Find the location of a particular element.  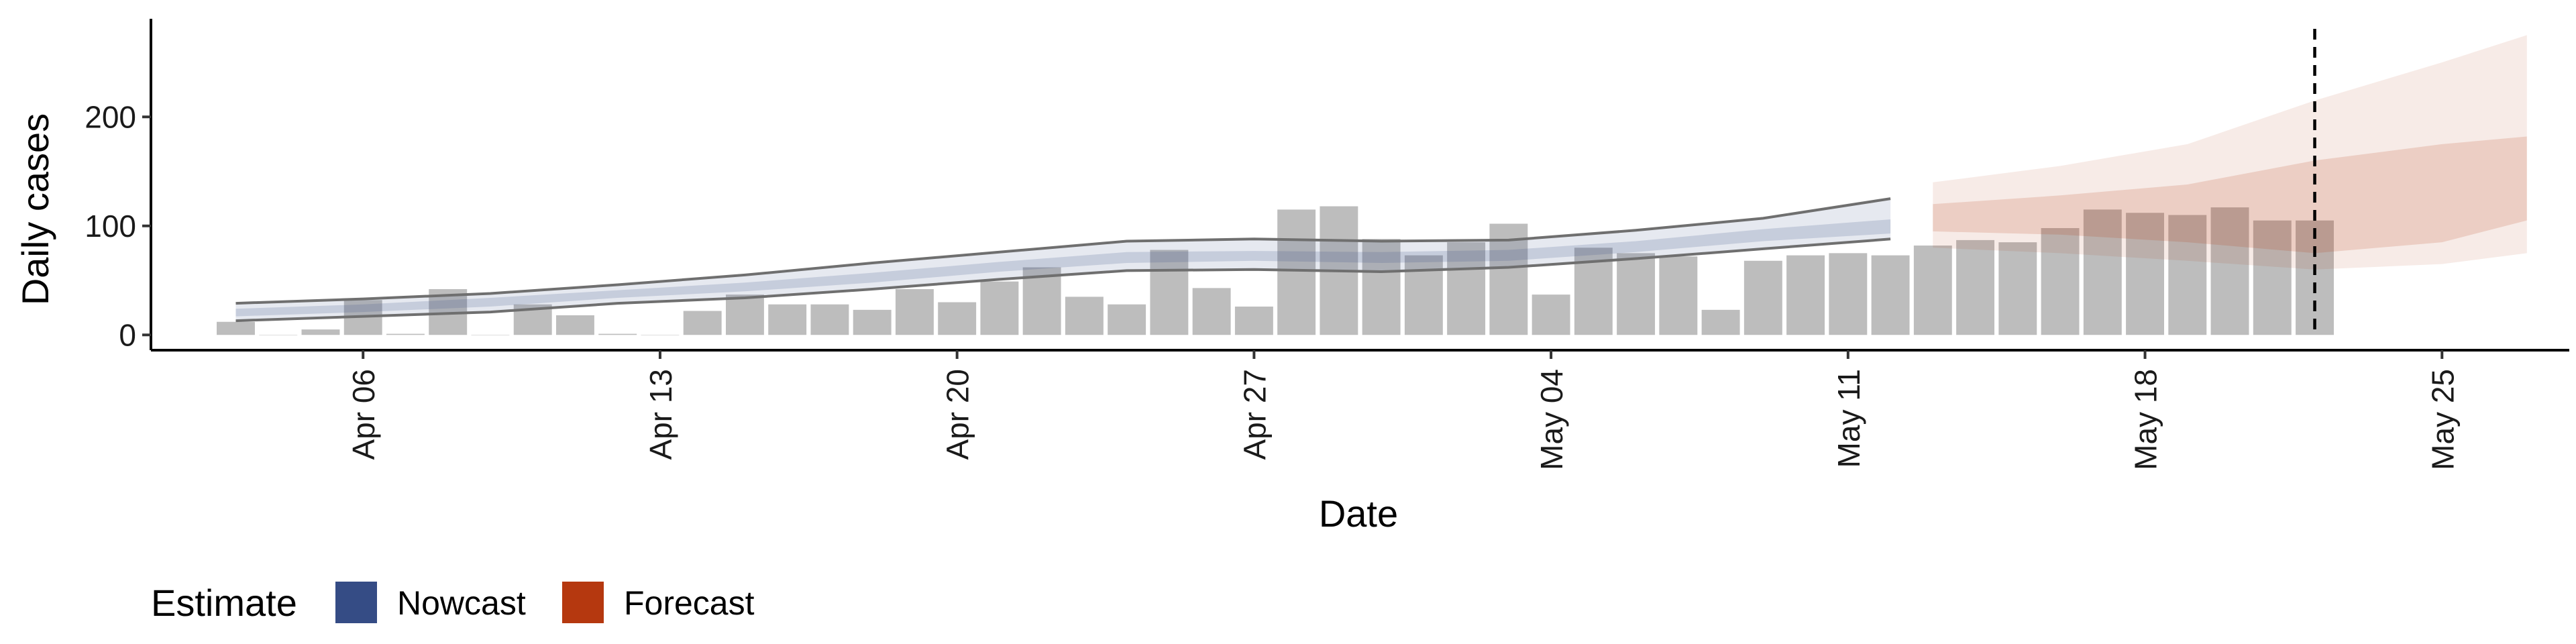

x-tick-label-2020-04-06: Apr 06 is located at coordinates (363, 414).